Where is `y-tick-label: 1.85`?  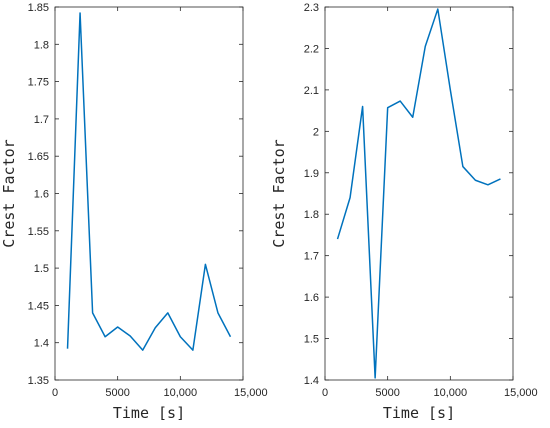 y-tick-label: 1.85 is located at coordinates (38, 8).